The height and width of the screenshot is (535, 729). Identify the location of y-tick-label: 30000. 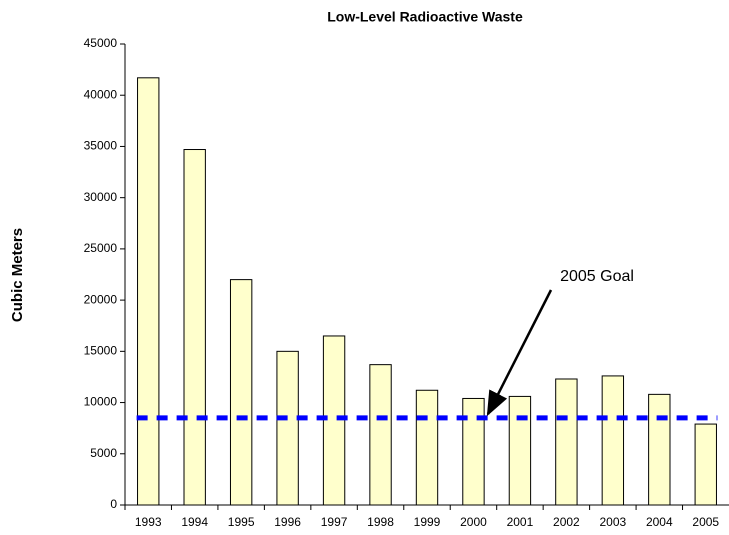
(101, 197).